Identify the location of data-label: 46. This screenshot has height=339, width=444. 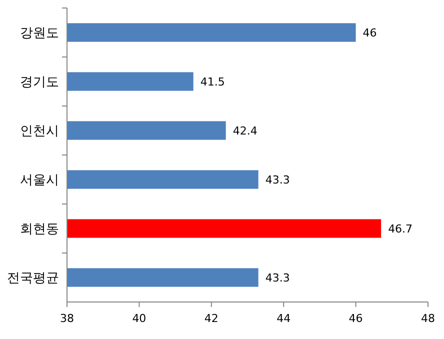
(369, 33).